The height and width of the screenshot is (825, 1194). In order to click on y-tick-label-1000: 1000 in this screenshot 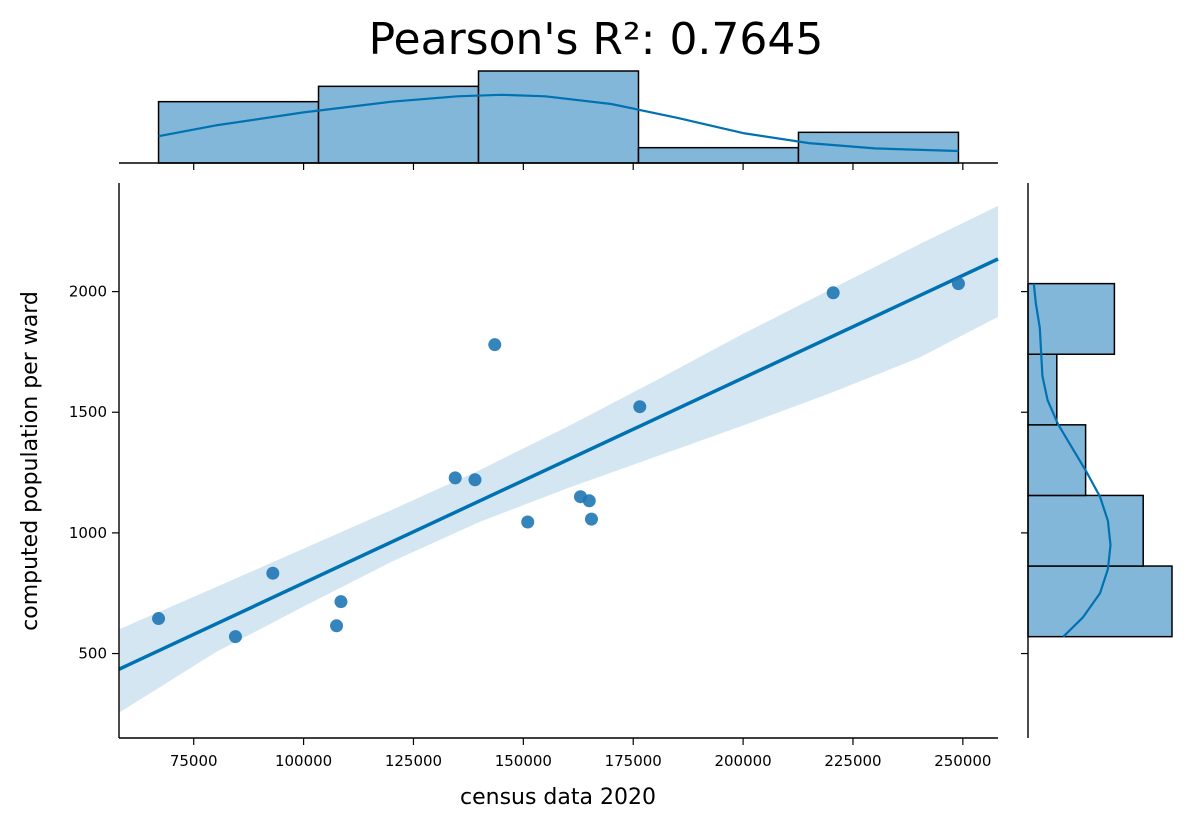, I will do `click(88, 533)`.